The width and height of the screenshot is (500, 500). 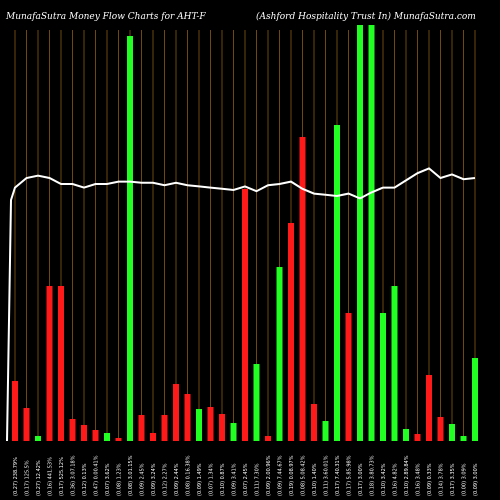 What do you see at coordinates (16, 476) in the screenshot?
I see `x-tick-label: (0.27) 238.79%` at bounding box center [16, 476].